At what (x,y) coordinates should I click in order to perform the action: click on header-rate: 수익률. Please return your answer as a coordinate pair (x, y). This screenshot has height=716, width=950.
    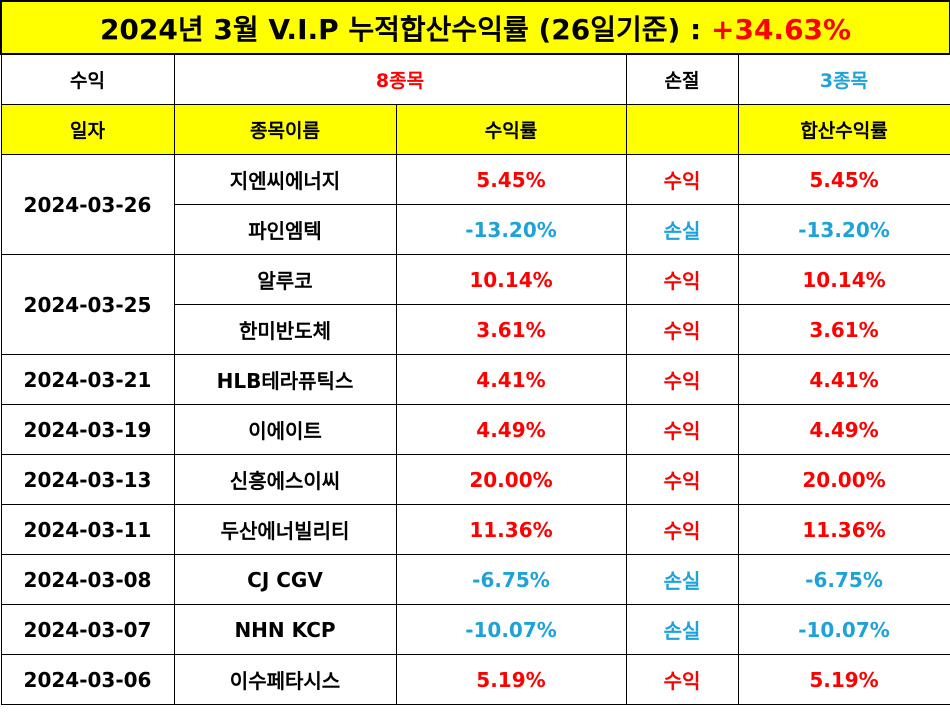
    Looking at the image, I should click on (511, 129).